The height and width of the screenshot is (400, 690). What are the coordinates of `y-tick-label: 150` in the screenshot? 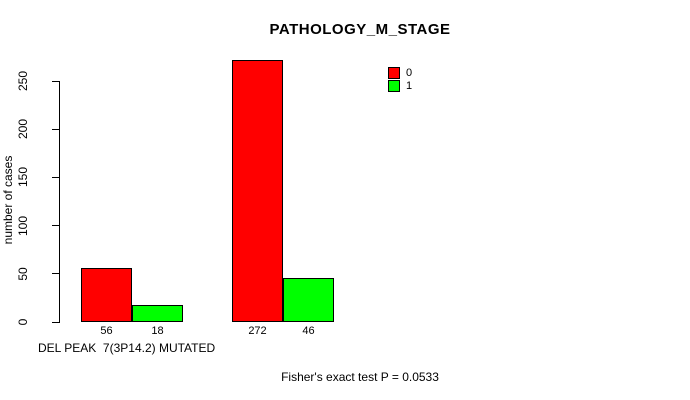 It's located at (23, 177).